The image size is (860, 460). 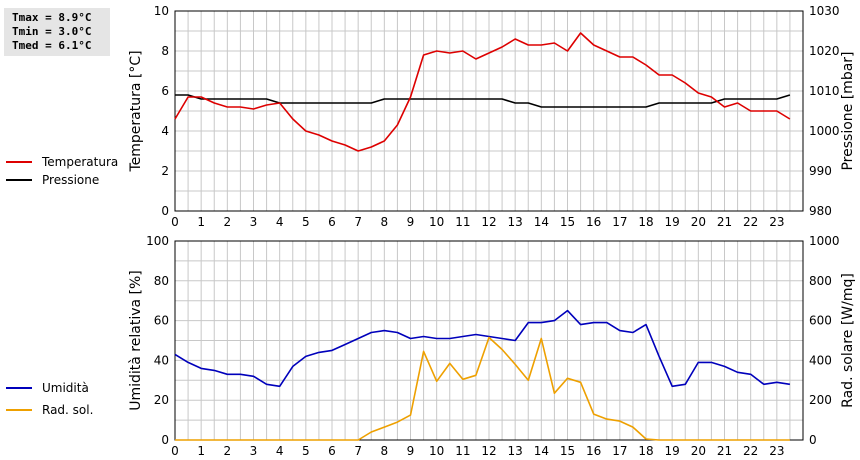 I want to click on legend-swatch-humidity, so click(x=19, y=388).